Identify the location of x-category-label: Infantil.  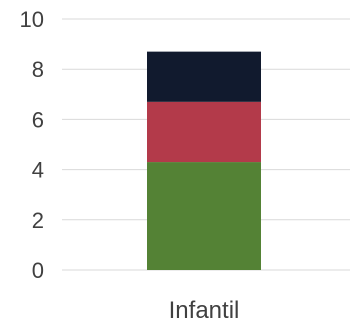
(204, 310).